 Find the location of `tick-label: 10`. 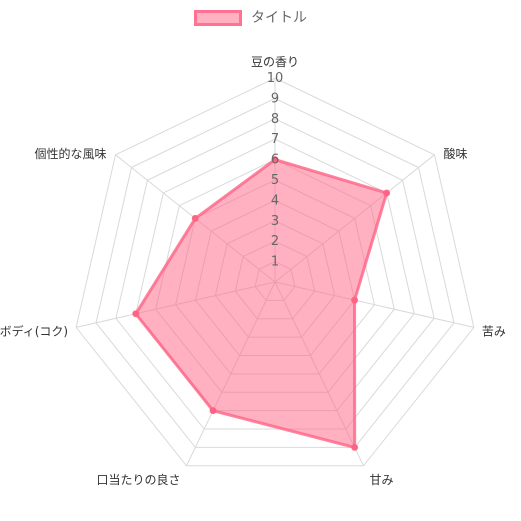

tick-label: 10 is located at coordinates (275, 78).